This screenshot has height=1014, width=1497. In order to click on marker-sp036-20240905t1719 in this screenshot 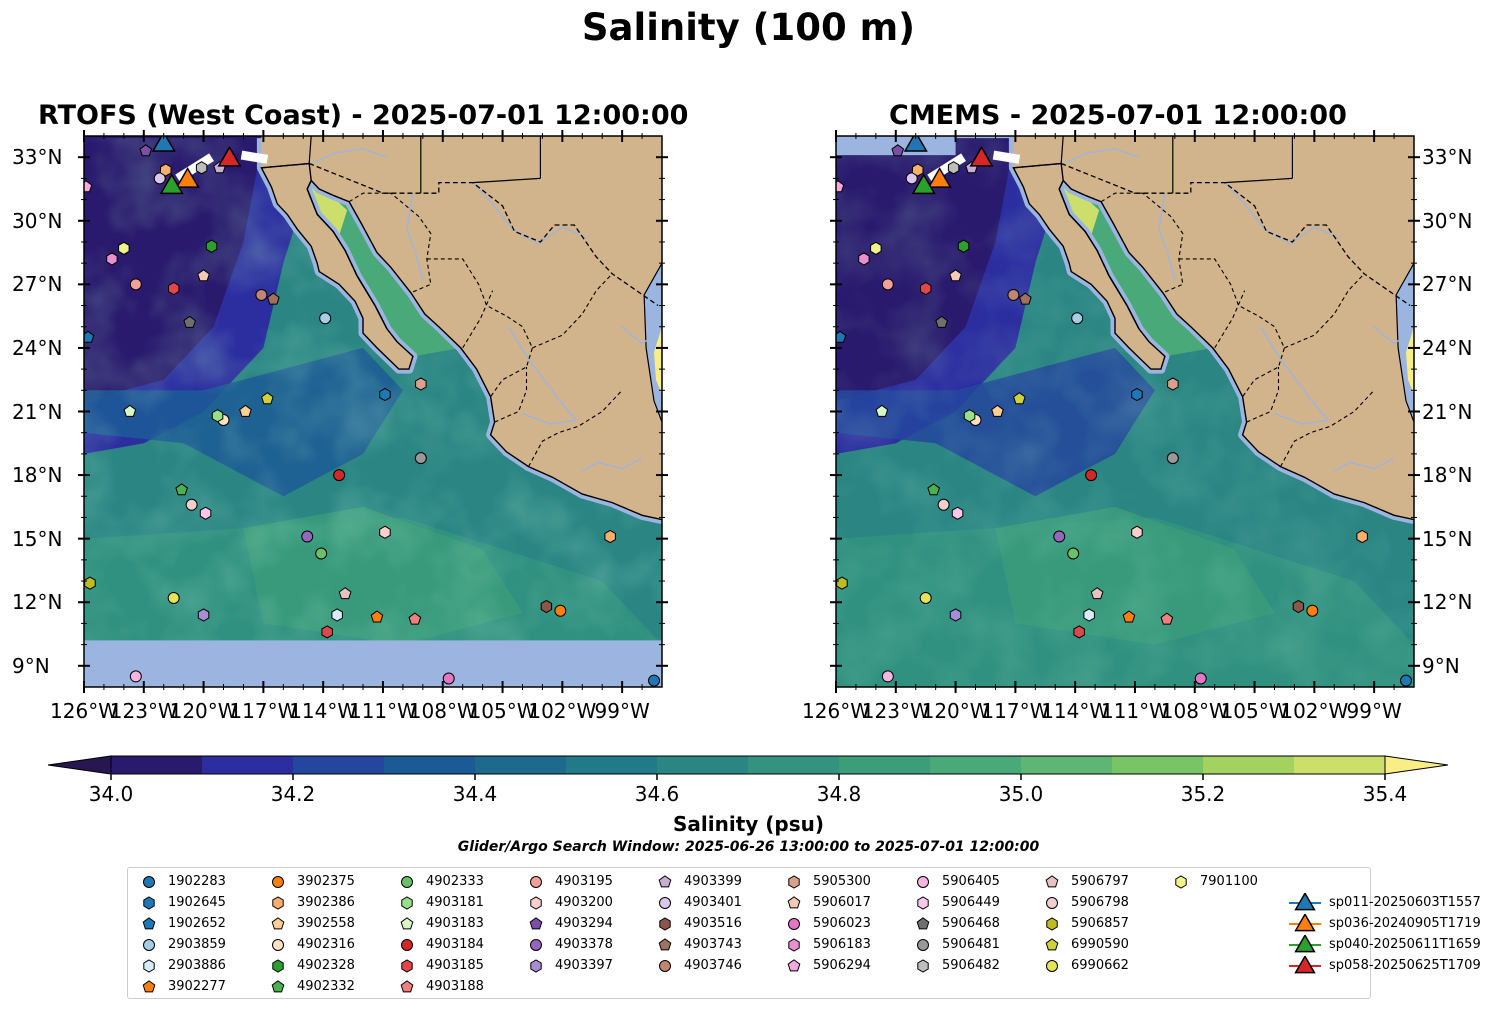, I will do `click(187, 177)`.